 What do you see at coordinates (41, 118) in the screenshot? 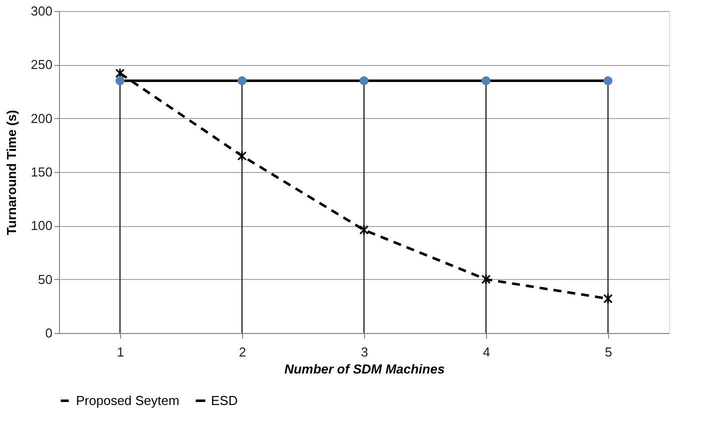
I see `y-tick-label: 200` at bounding box center [41, 118].